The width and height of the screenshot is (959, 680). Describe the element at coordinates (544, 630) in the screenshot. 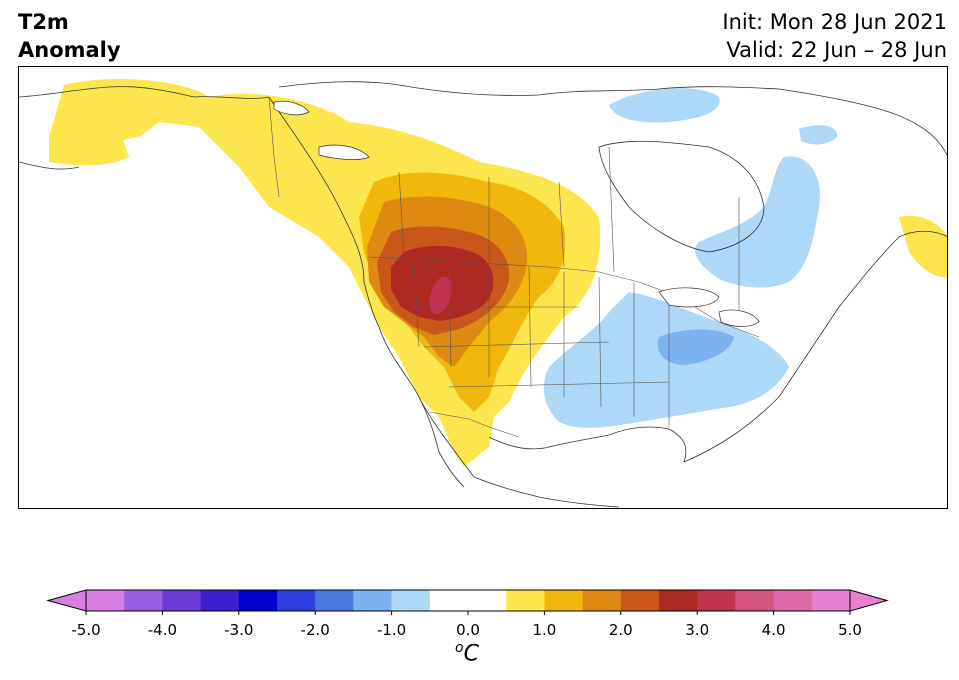

I see `colorbar-tick-label: 1.0` at that location.